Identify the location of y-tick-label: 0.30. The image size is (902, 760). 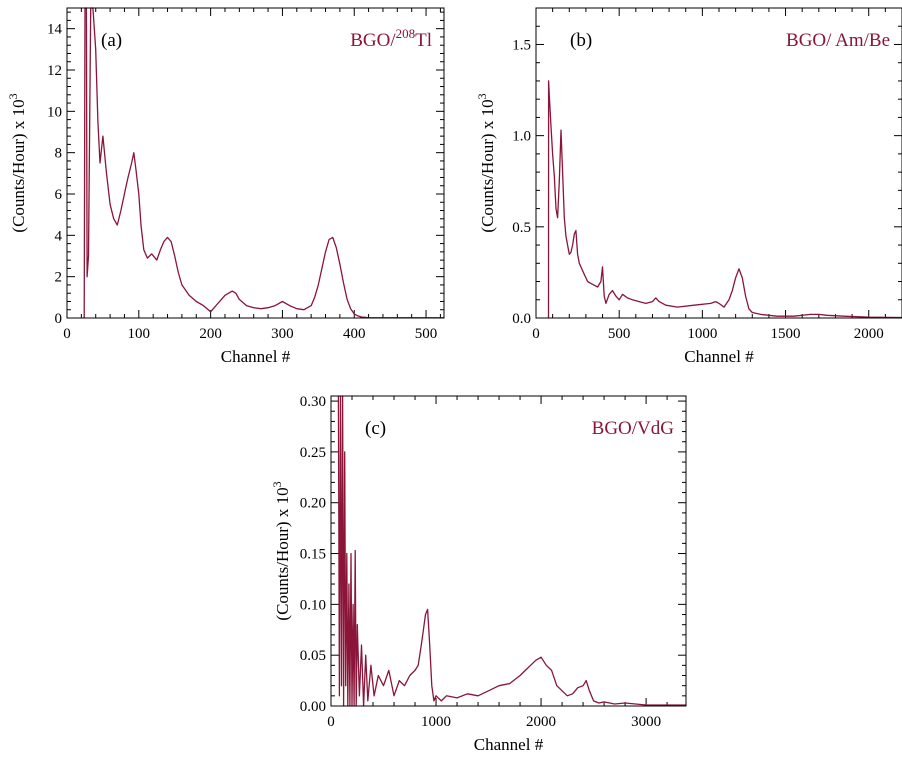
(313, 402).